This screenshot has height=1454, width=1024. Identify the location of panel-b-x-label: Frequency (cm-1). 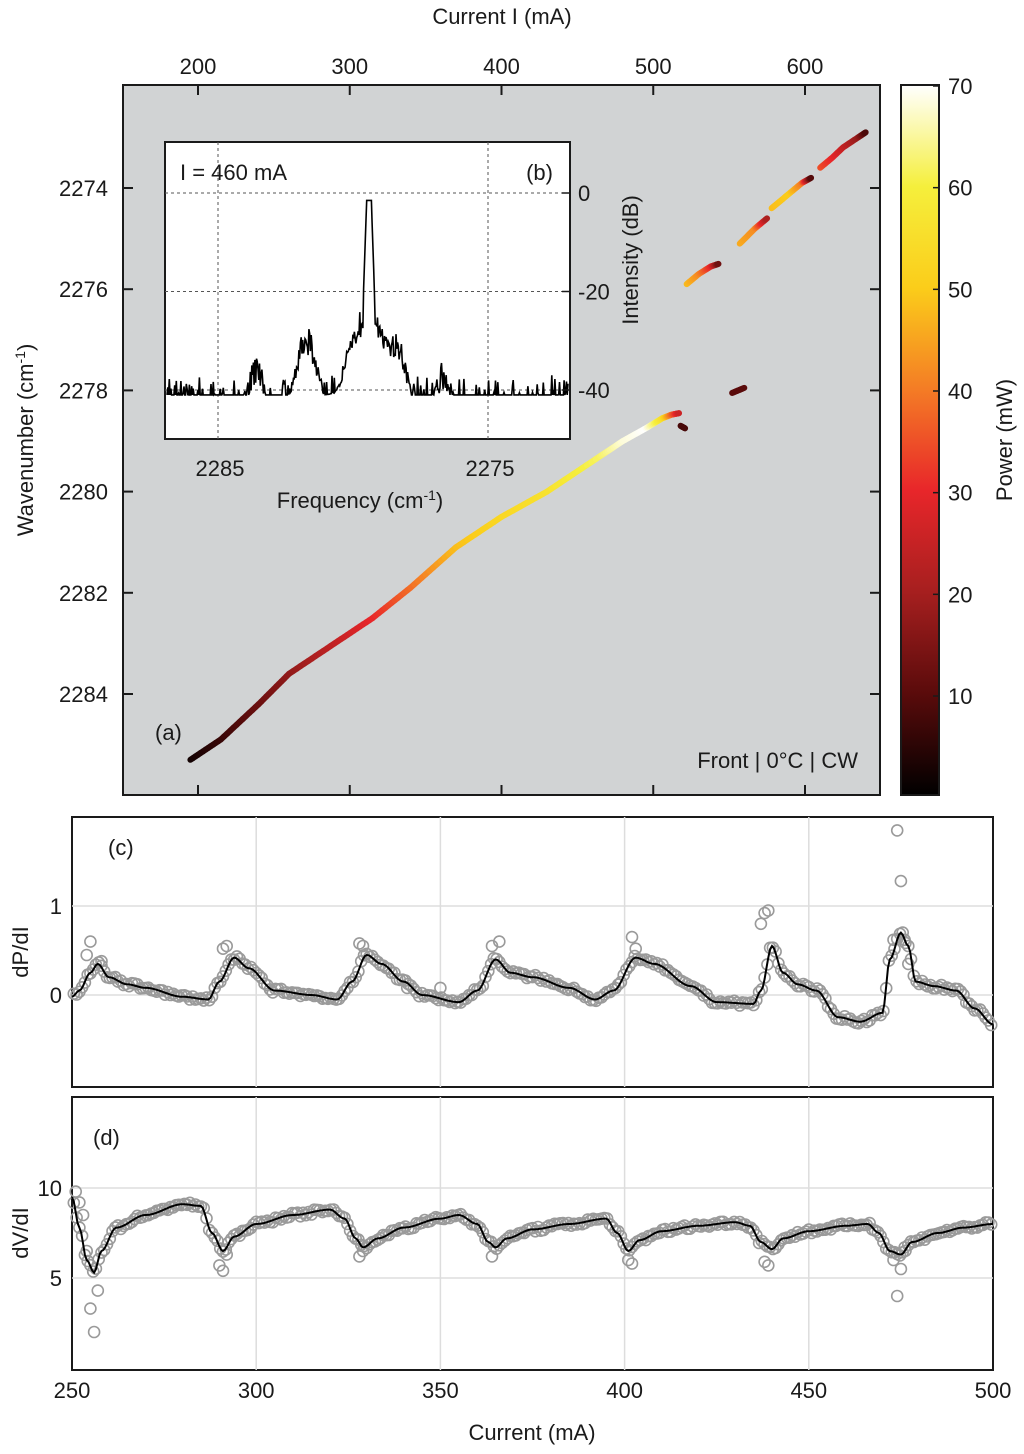
(360, 500).